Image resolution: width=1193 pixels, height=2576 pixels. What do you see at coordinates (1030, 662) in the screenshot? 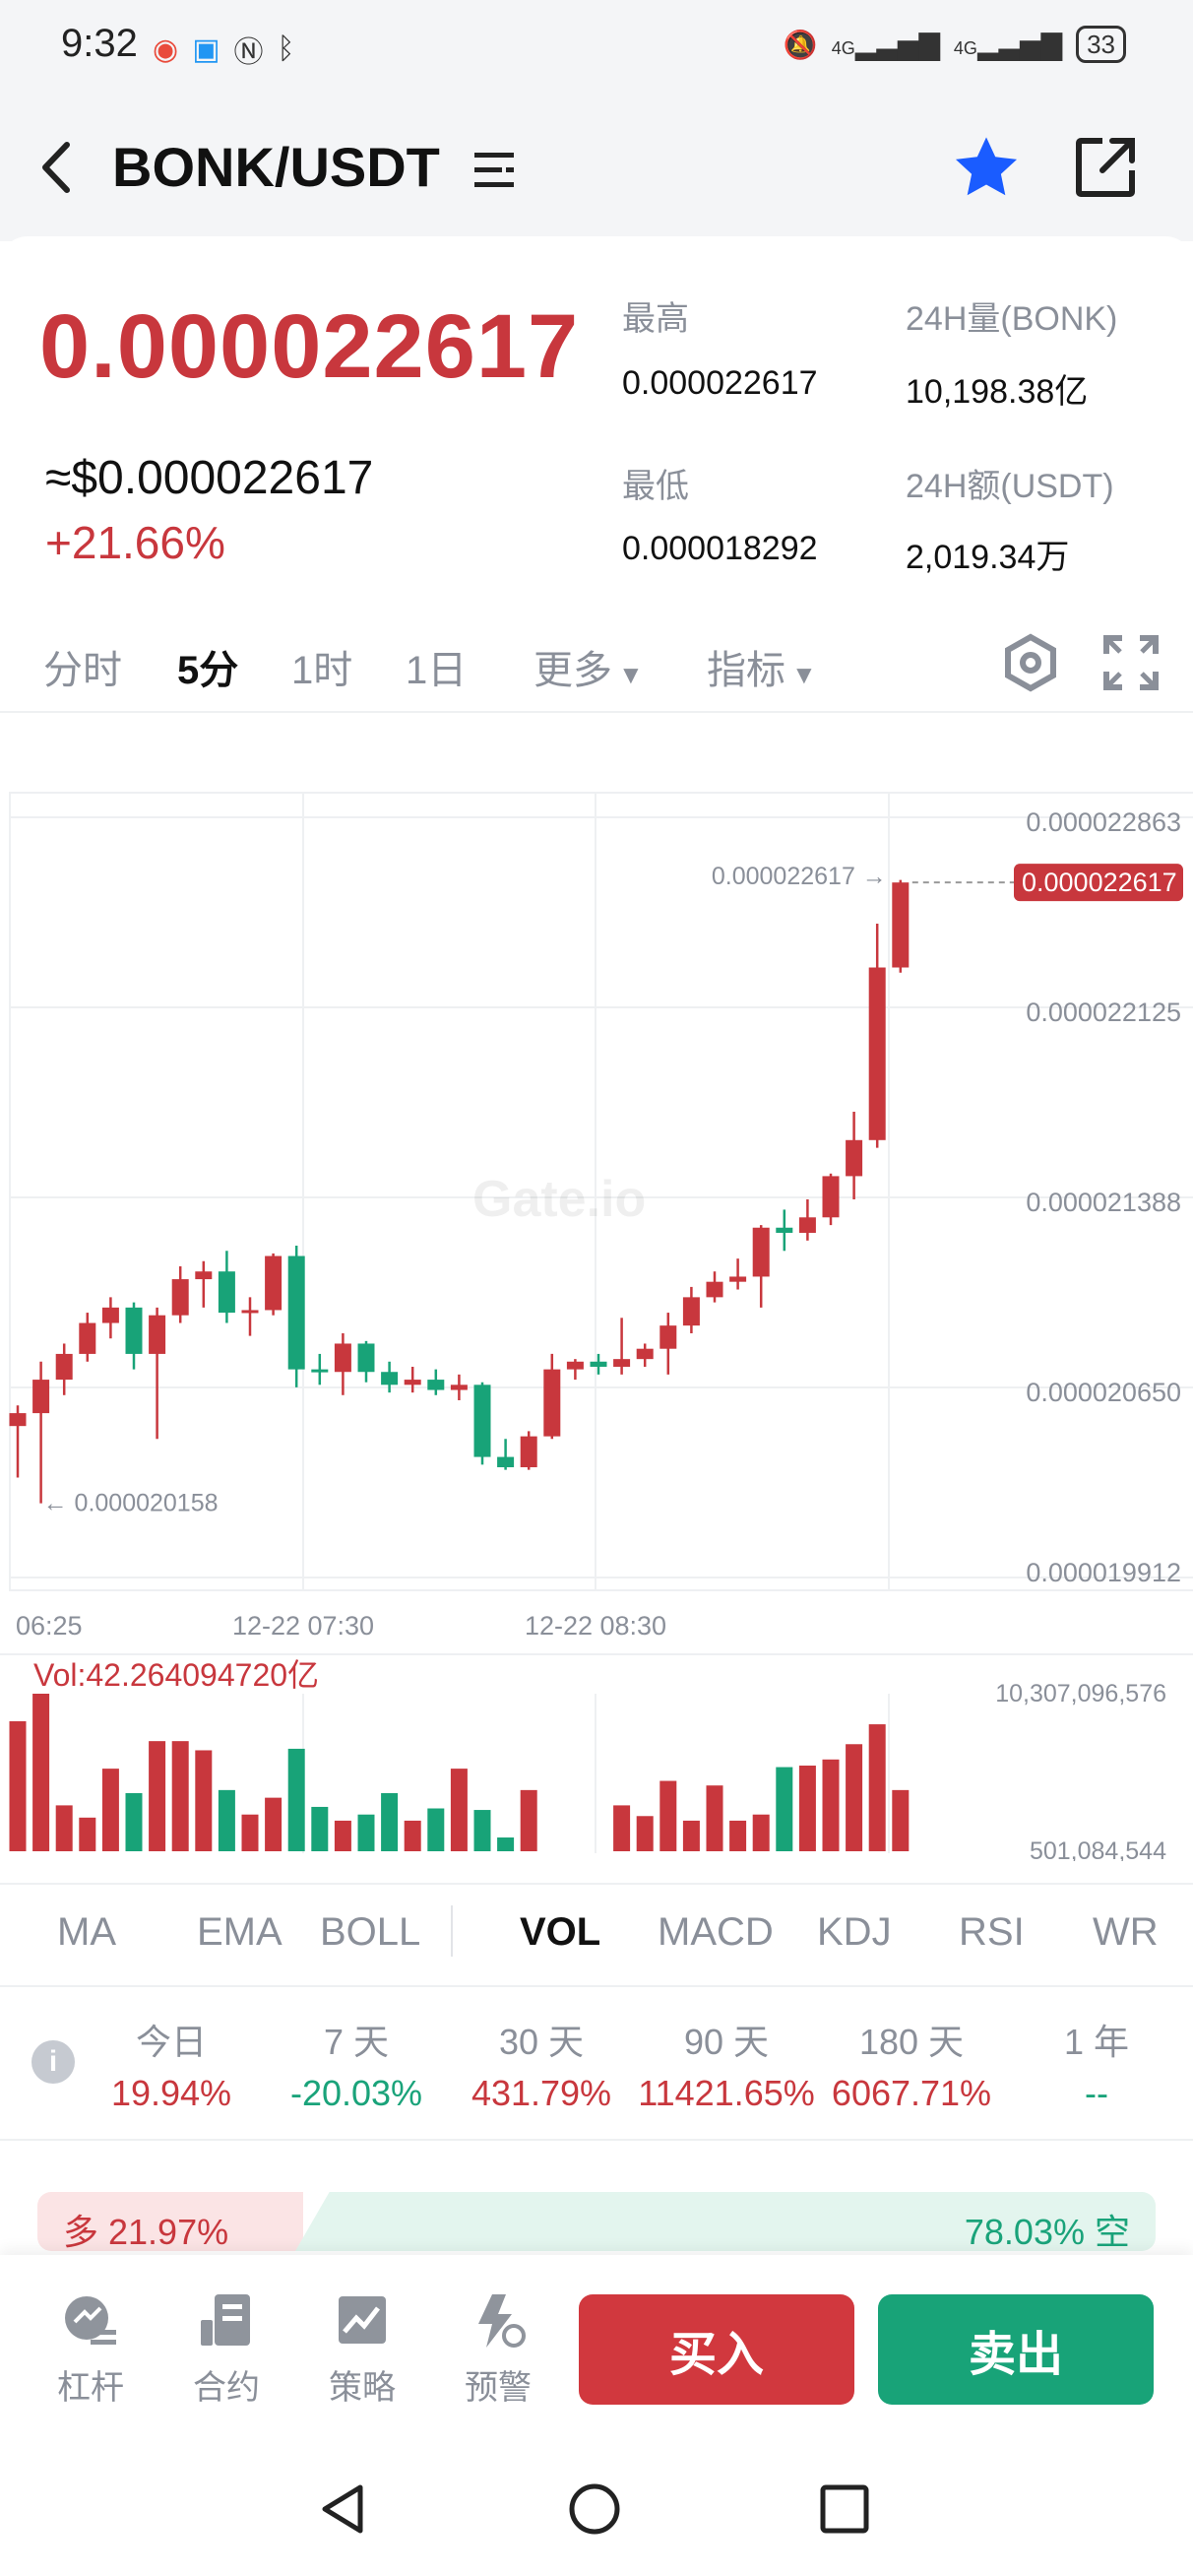
I see `hexagon-settings-icon` at bounding box center [1030, 662].